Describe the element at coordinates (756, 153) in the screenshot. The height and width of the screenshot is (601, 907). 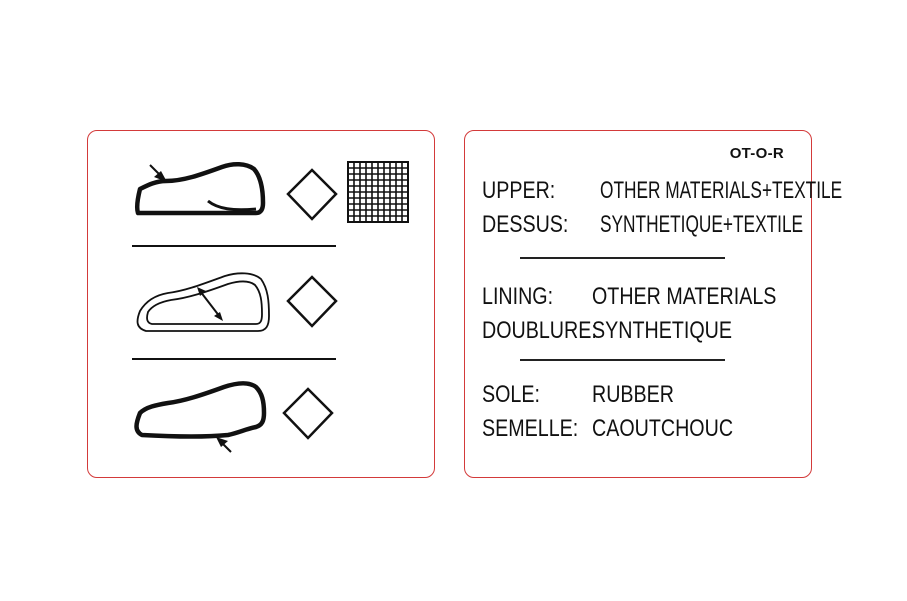
I see `article-code: OT-O-R` at that location.